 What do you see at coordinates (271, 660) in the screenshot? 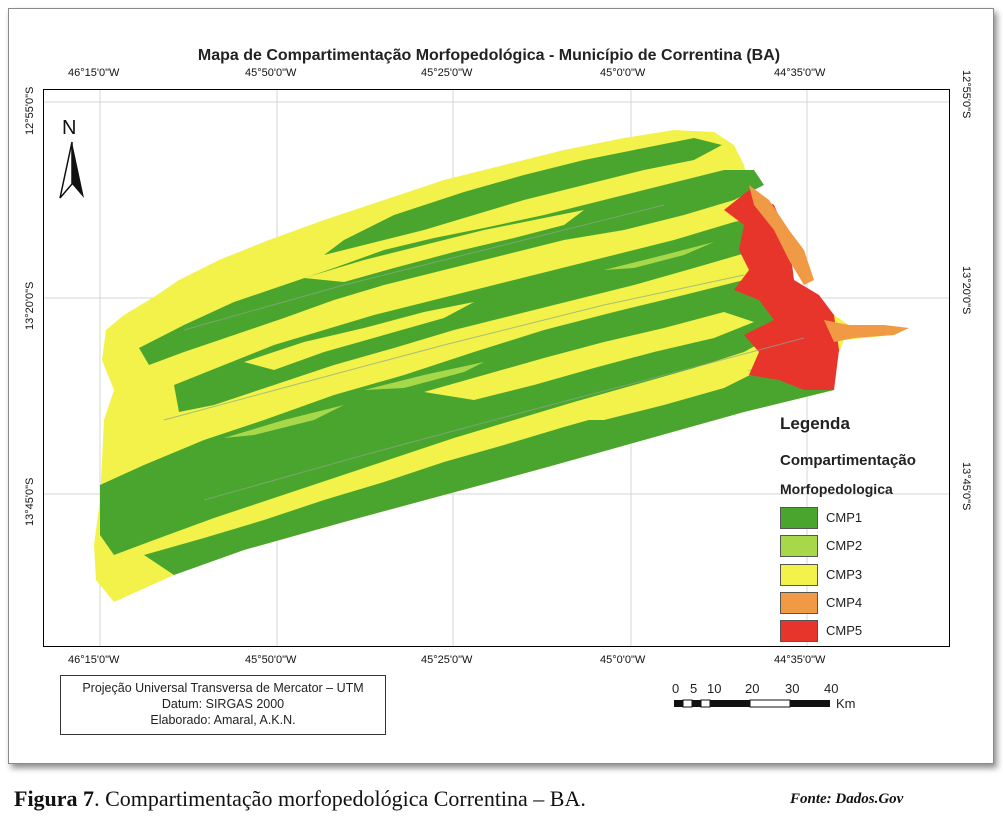
I see `bottom-longitude-label: 45°50'0"W` at bounding box center [271, 660].